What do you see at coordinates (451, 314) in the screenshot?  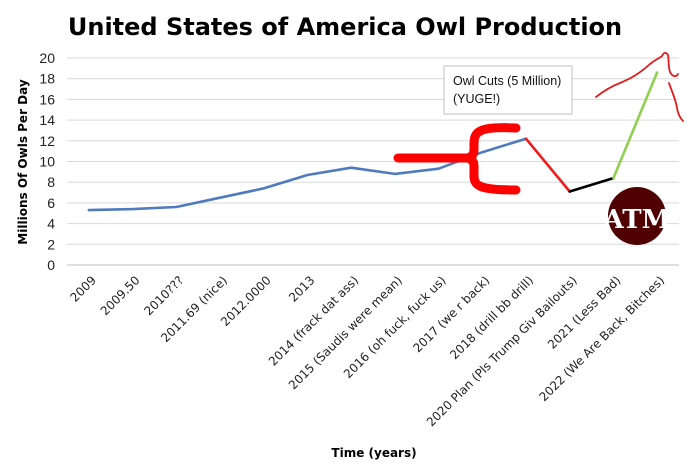 I see `x-tick-label: 2017 (we r back)` at bounding box center [451, 314].